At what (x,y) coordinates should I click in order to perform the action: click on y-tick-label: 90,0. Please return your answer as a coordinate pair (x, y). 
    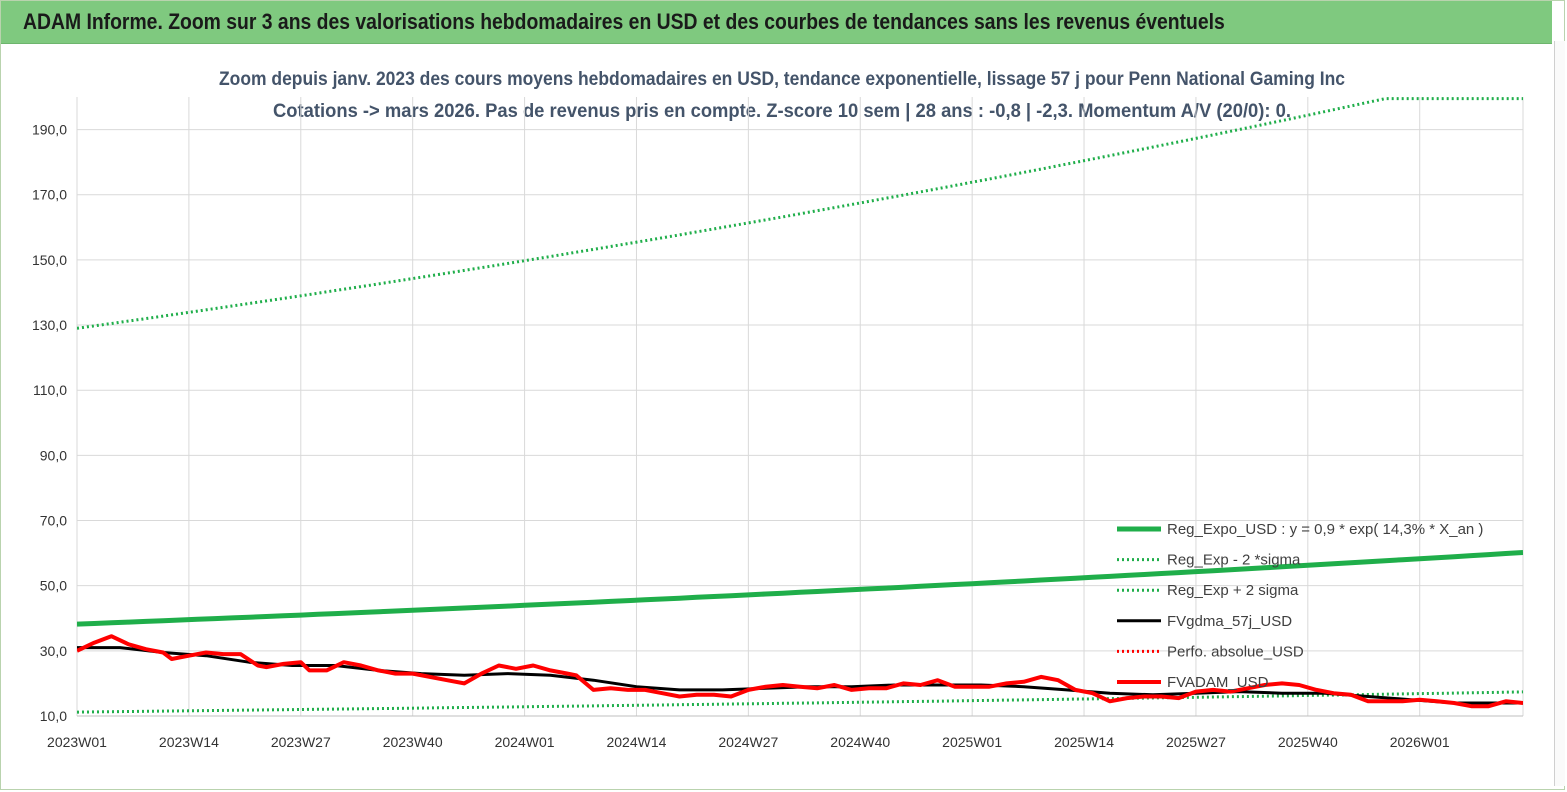
    Looking at the image, I should click on (53, 455).